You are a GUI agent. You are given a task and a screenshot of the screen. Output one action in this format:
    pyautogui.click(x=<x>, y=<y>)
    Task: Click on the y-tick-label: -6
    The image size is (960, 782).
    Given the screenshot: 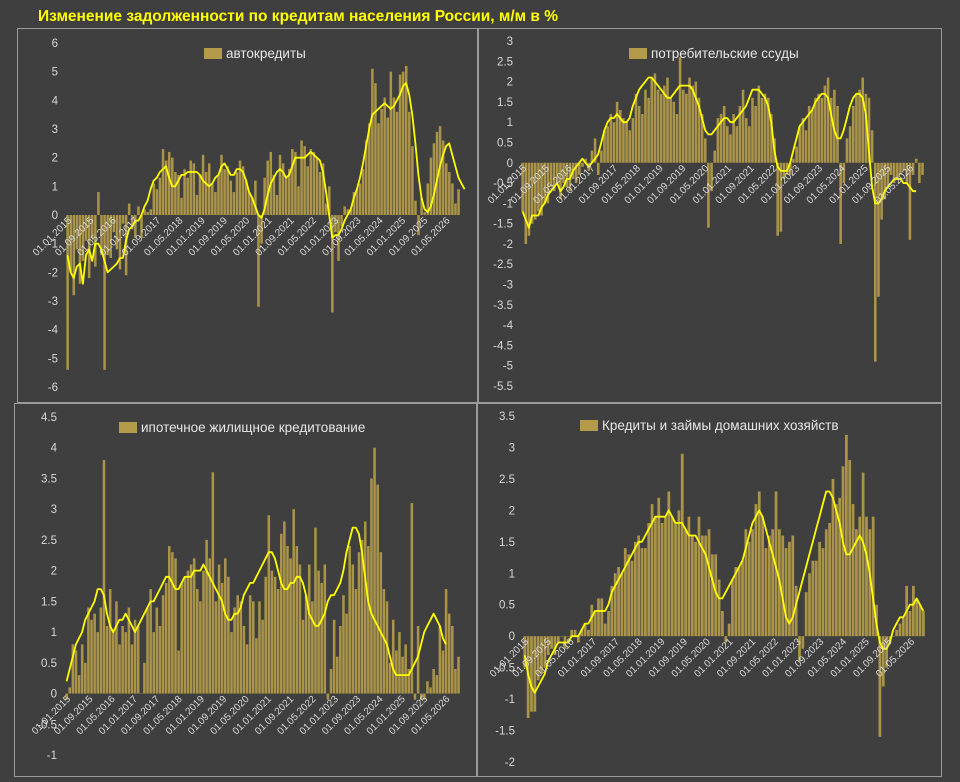 What is the action you would take?
    pyautogui.click(x=53, y=388)
    